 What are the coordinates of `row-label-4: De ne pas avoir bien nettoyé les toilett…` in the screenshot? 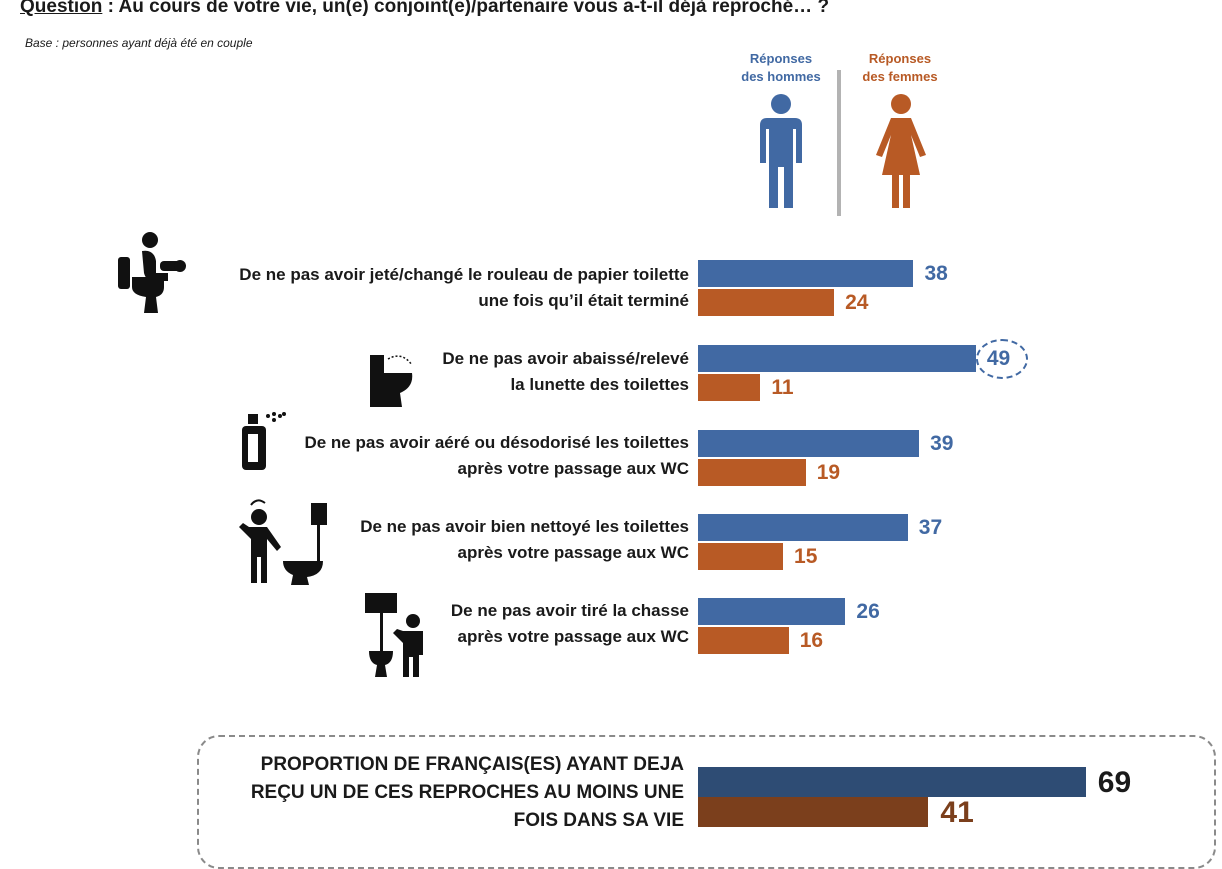 It's located at (524, 540).